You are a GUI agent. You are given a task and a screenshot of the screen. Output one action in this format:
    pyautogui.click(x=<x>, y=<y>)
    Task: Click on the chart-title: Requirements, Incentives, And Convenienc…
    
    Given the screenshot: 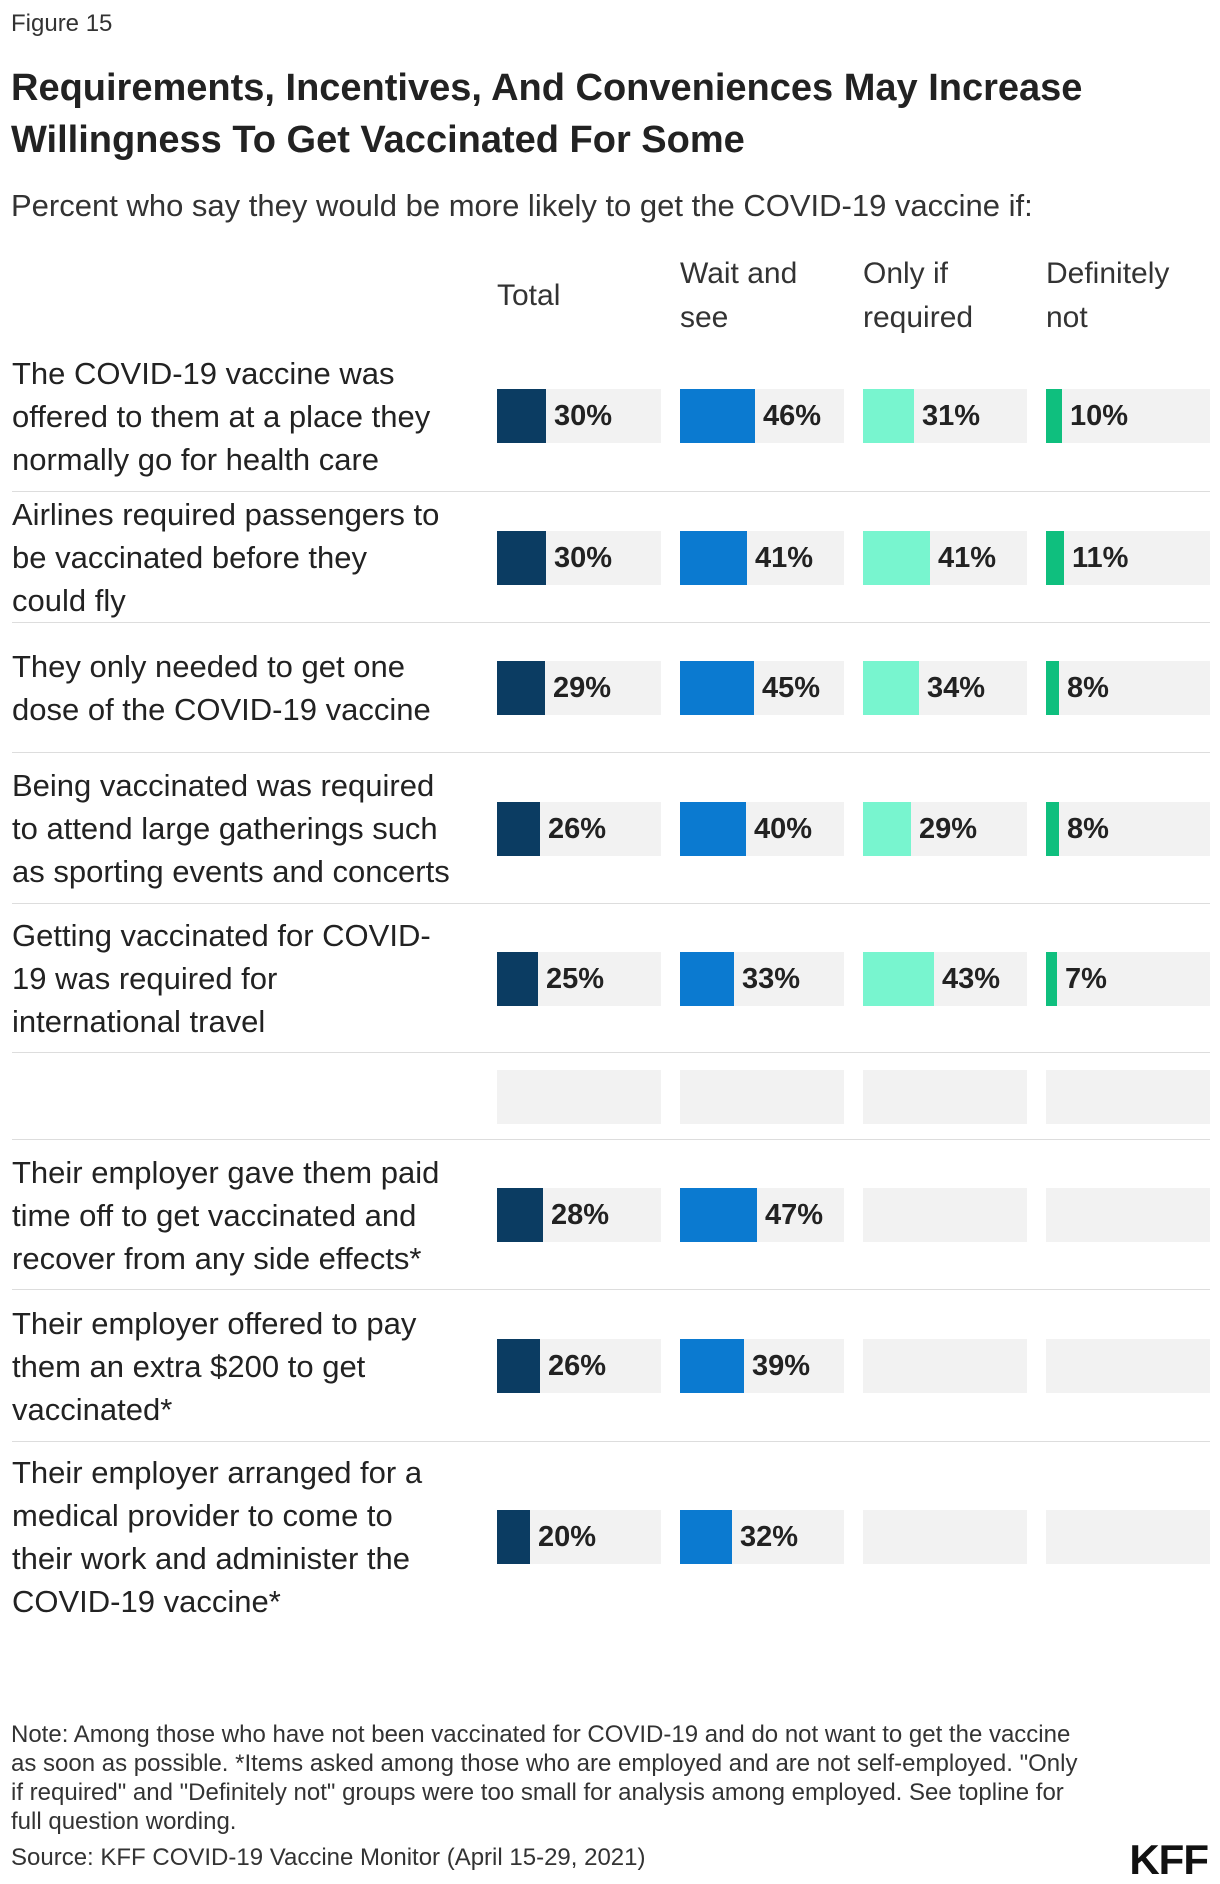 What is the action you would take?
    pyautogui.click(x=547, y=114)
    